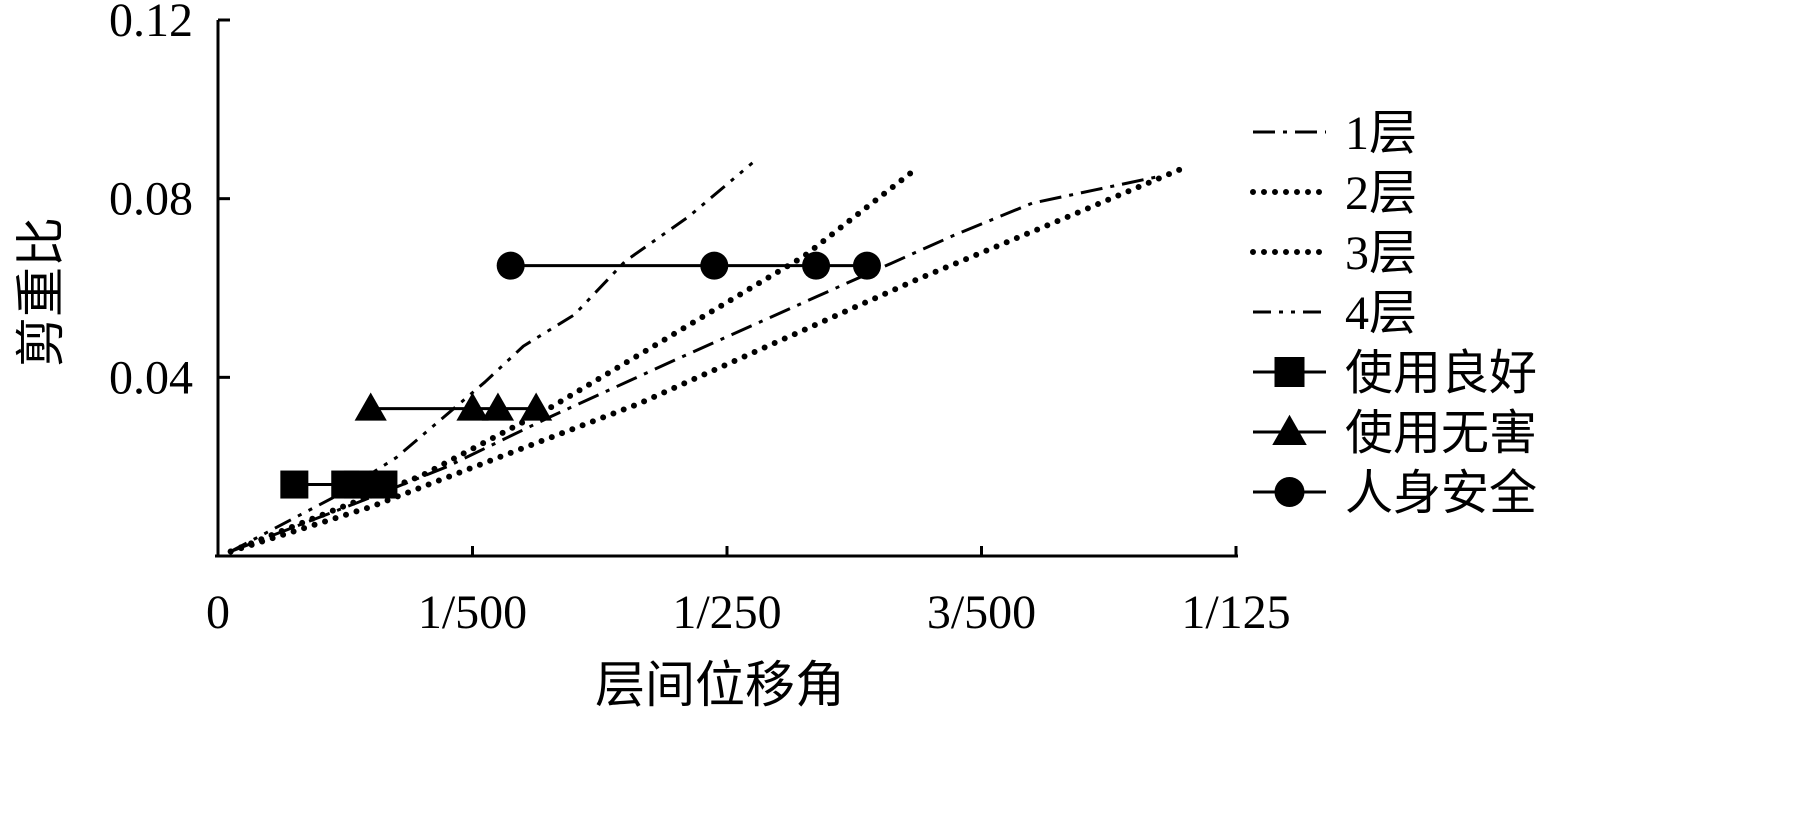 Image resolution: width=1795 pixels, height=829 pixels. Describe the element at coordinates (1381, 193) in the screenshot. I see `legend-label: 2层` at that location.